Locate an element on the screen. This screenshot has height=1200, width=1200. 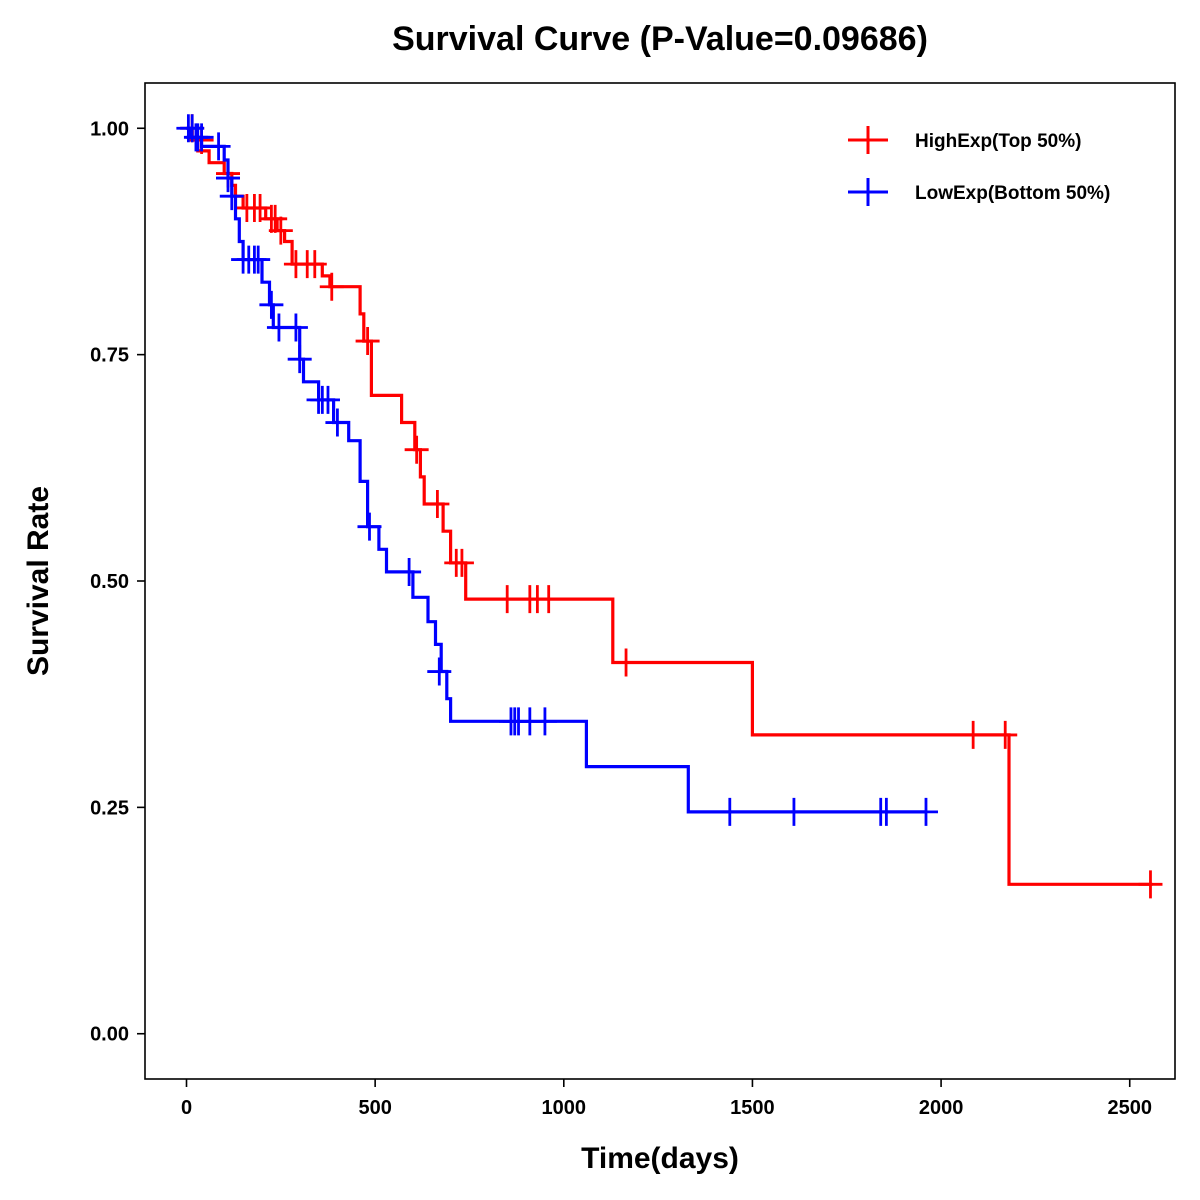
legend-label: LowExp(Bottom 50%) is located at coordinates (1012, 193).